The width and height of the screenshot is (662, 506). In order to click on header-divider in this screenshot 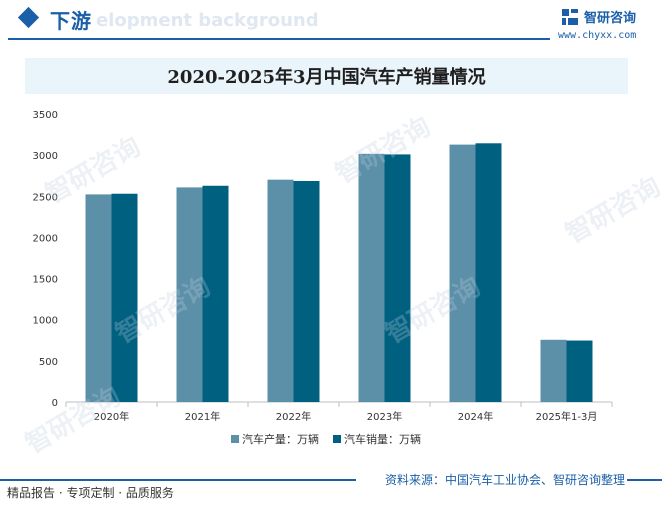, I will do `click(279, 39)`.